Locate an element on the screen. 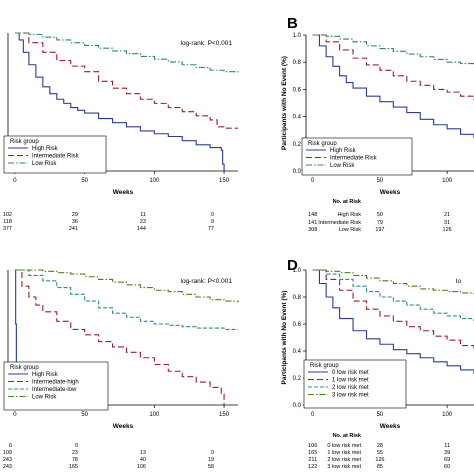 This screenshot has width=474, height=474. risk-cell: 31 is located at coordinates (447, 223).